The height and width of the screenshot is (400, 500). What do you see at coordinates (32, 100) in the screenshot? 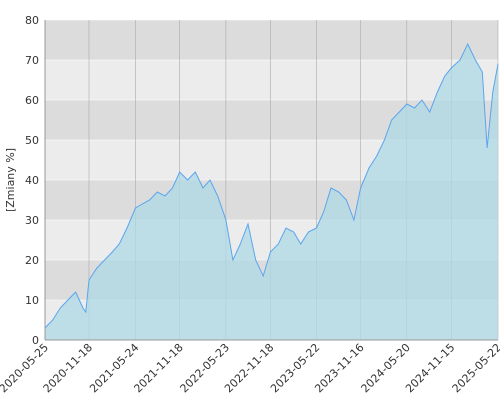
I see `y-tick-label: 60` at bounding box center [32, 100].